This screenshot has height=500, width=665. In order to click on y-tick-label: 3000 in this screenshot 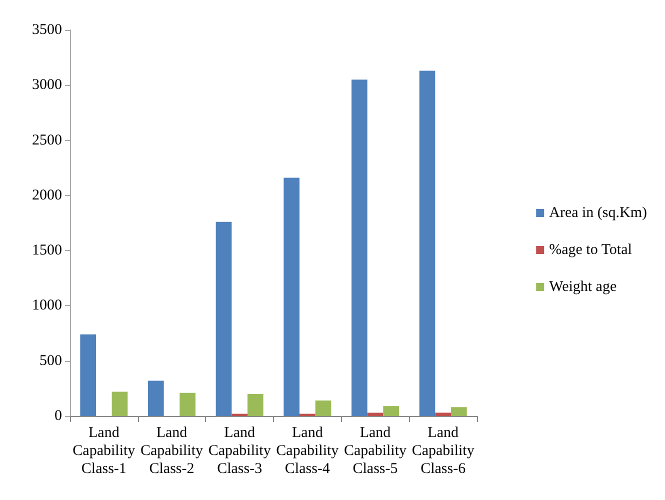, I will do `click(47, 85)`.